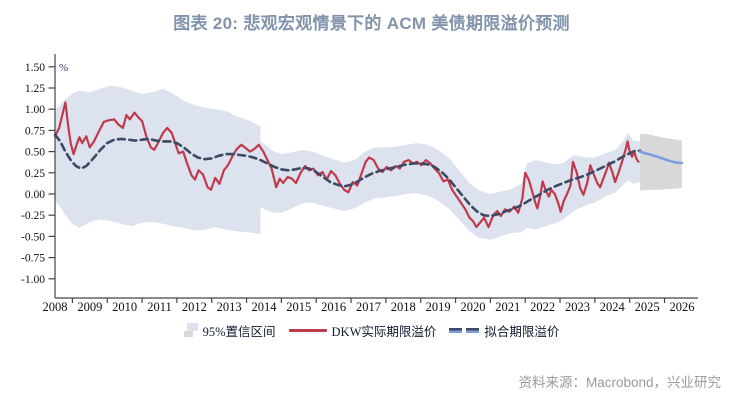 This screenshot has height=400, width=743. What do you see at coordinates (681, 307) in the screenshot?
I see `svg-text: 2026` at bounding box center [681, 307].